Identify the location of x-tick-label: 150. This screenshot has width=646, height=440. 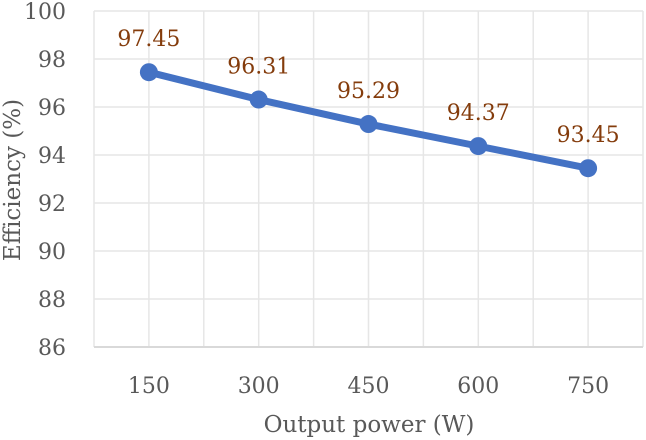
(149, 386).